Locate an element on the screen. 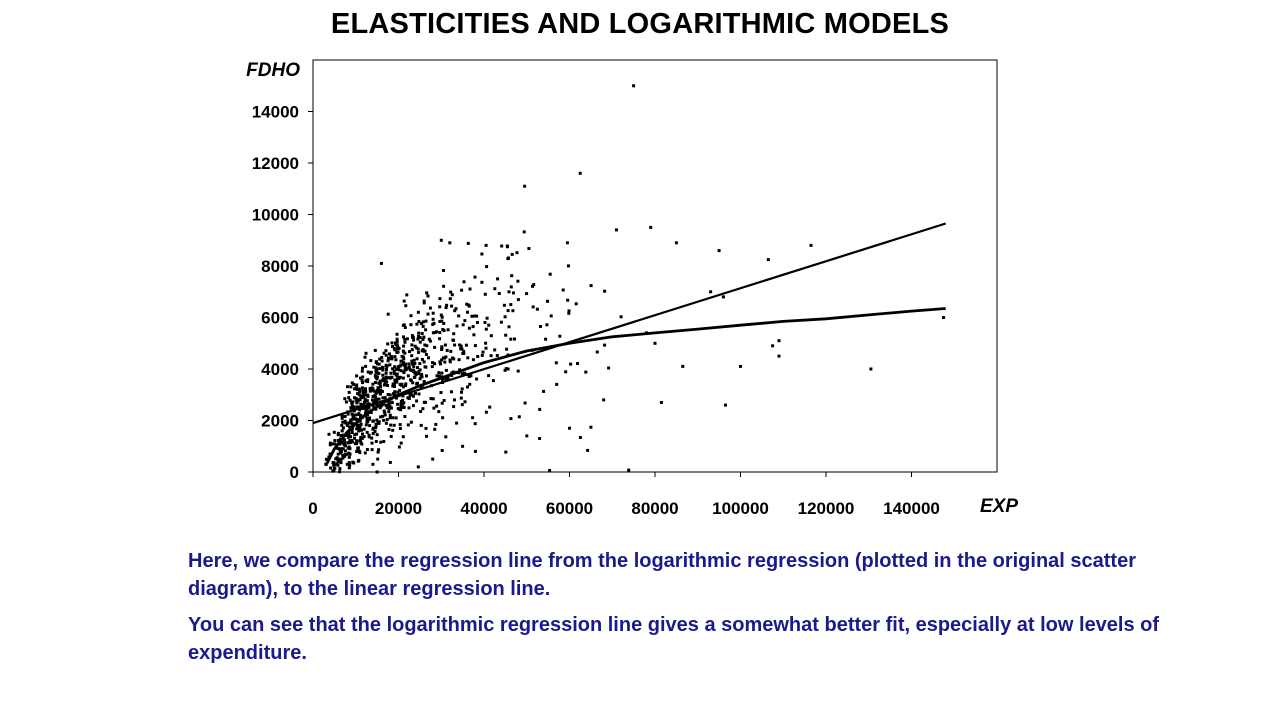 This screenshot has width=1280, height=720. y-tick-label: 0 is located at coordinates (294, 472).